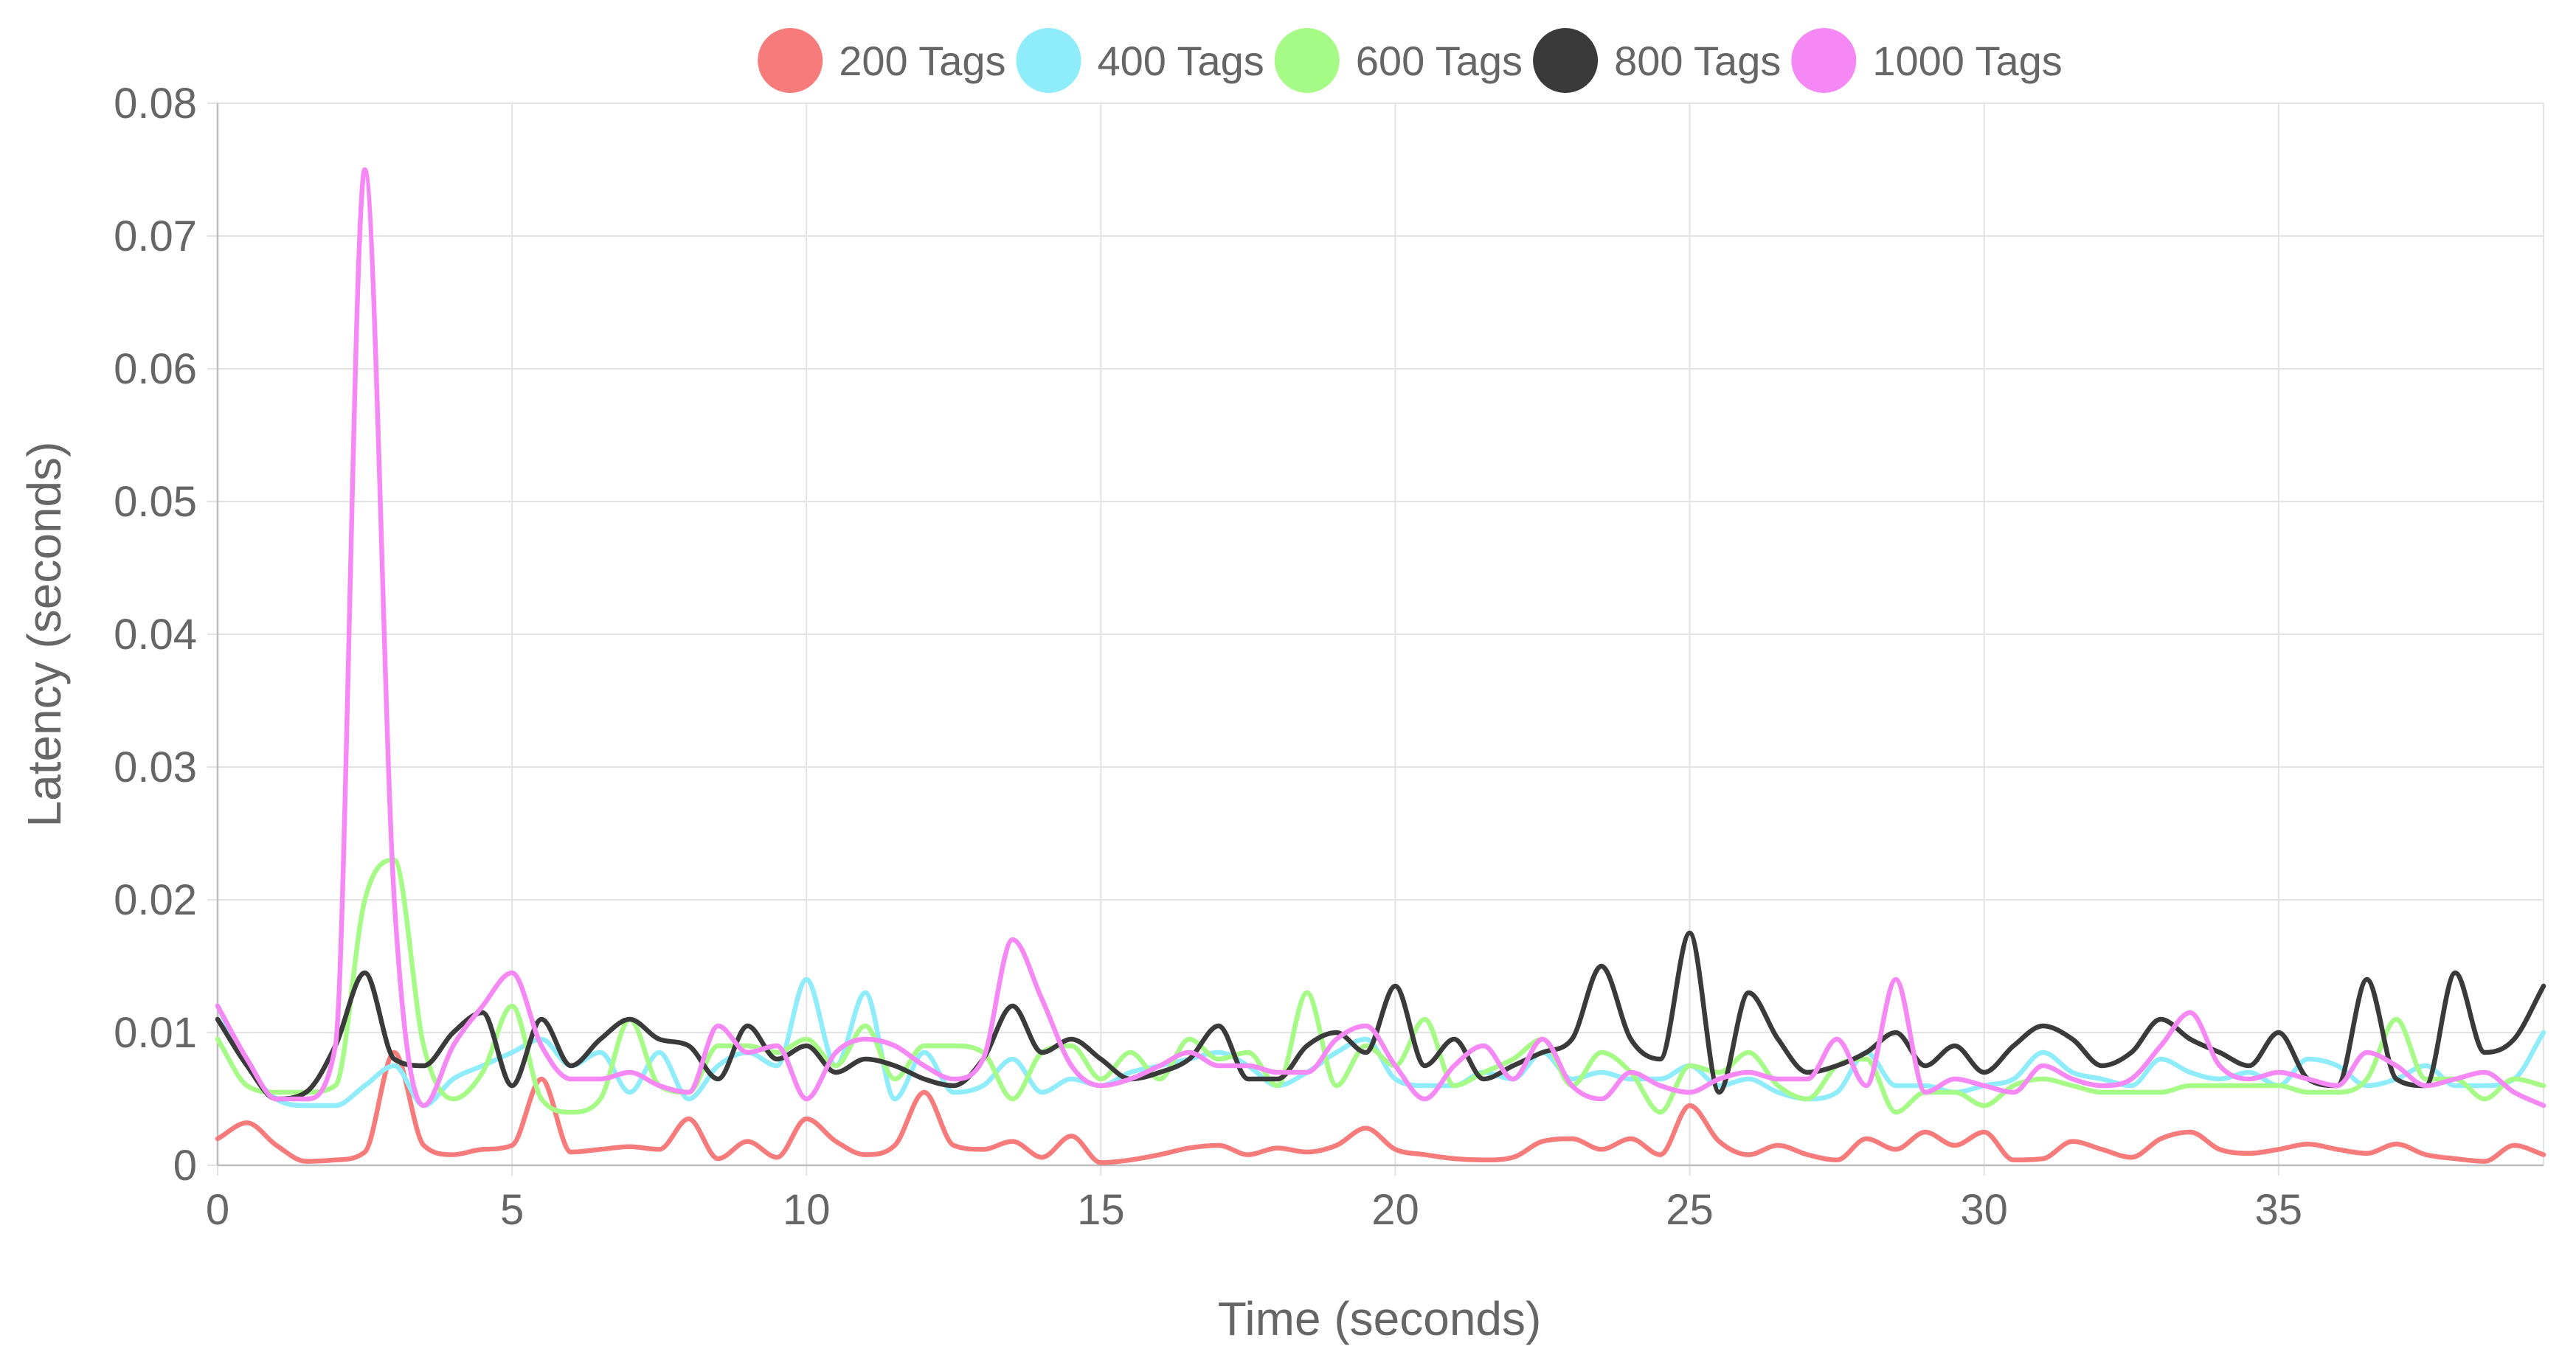 The height and width of the screenshot is (1360, 2576). Describe the element at coordinates (1967, 61) in the screenshot. I see `legend-label: 1000 Tags` at that location.